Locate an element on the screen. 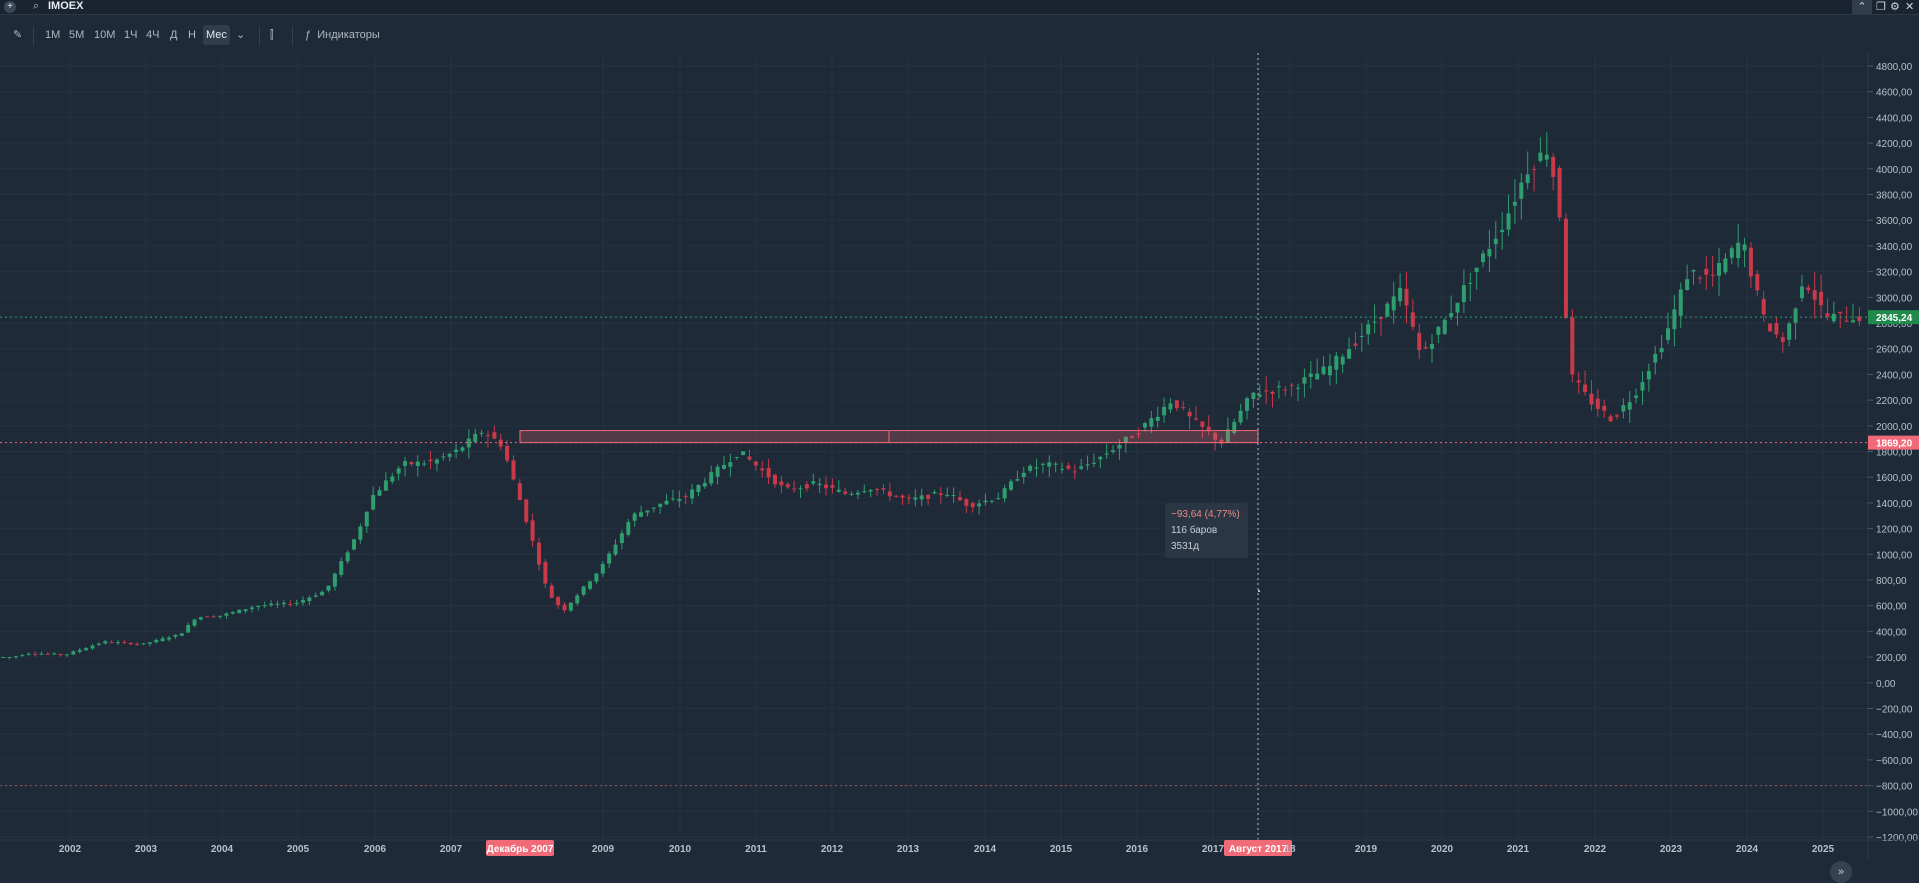  timeframe-10m: 10М is located at coordinates (105, 35).